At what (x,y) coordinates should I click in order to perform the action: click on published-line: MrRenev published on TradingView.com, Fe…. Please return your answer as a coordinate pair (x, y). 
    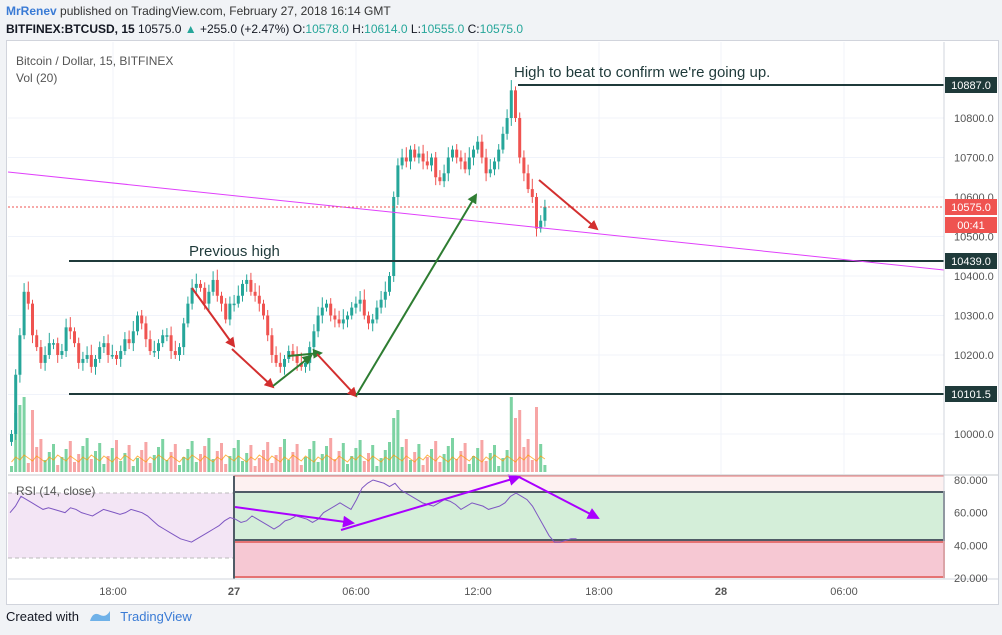
    Looking at the image, I should click on (198, 11).